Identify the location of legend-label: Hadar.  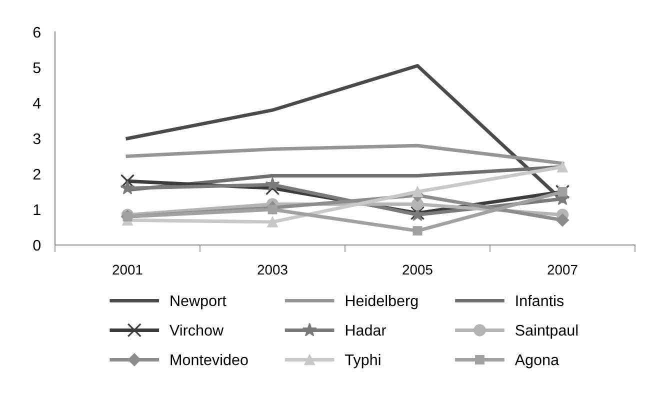
(366, 330).